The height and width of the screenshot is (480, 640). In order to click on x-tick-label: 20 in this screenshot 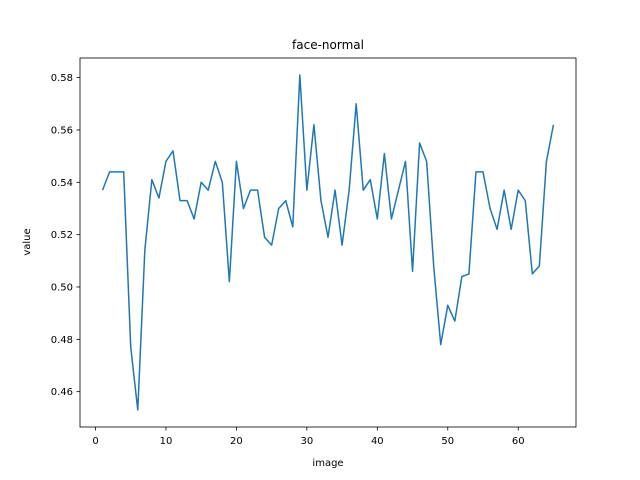, I will do `click(236, 441)`.